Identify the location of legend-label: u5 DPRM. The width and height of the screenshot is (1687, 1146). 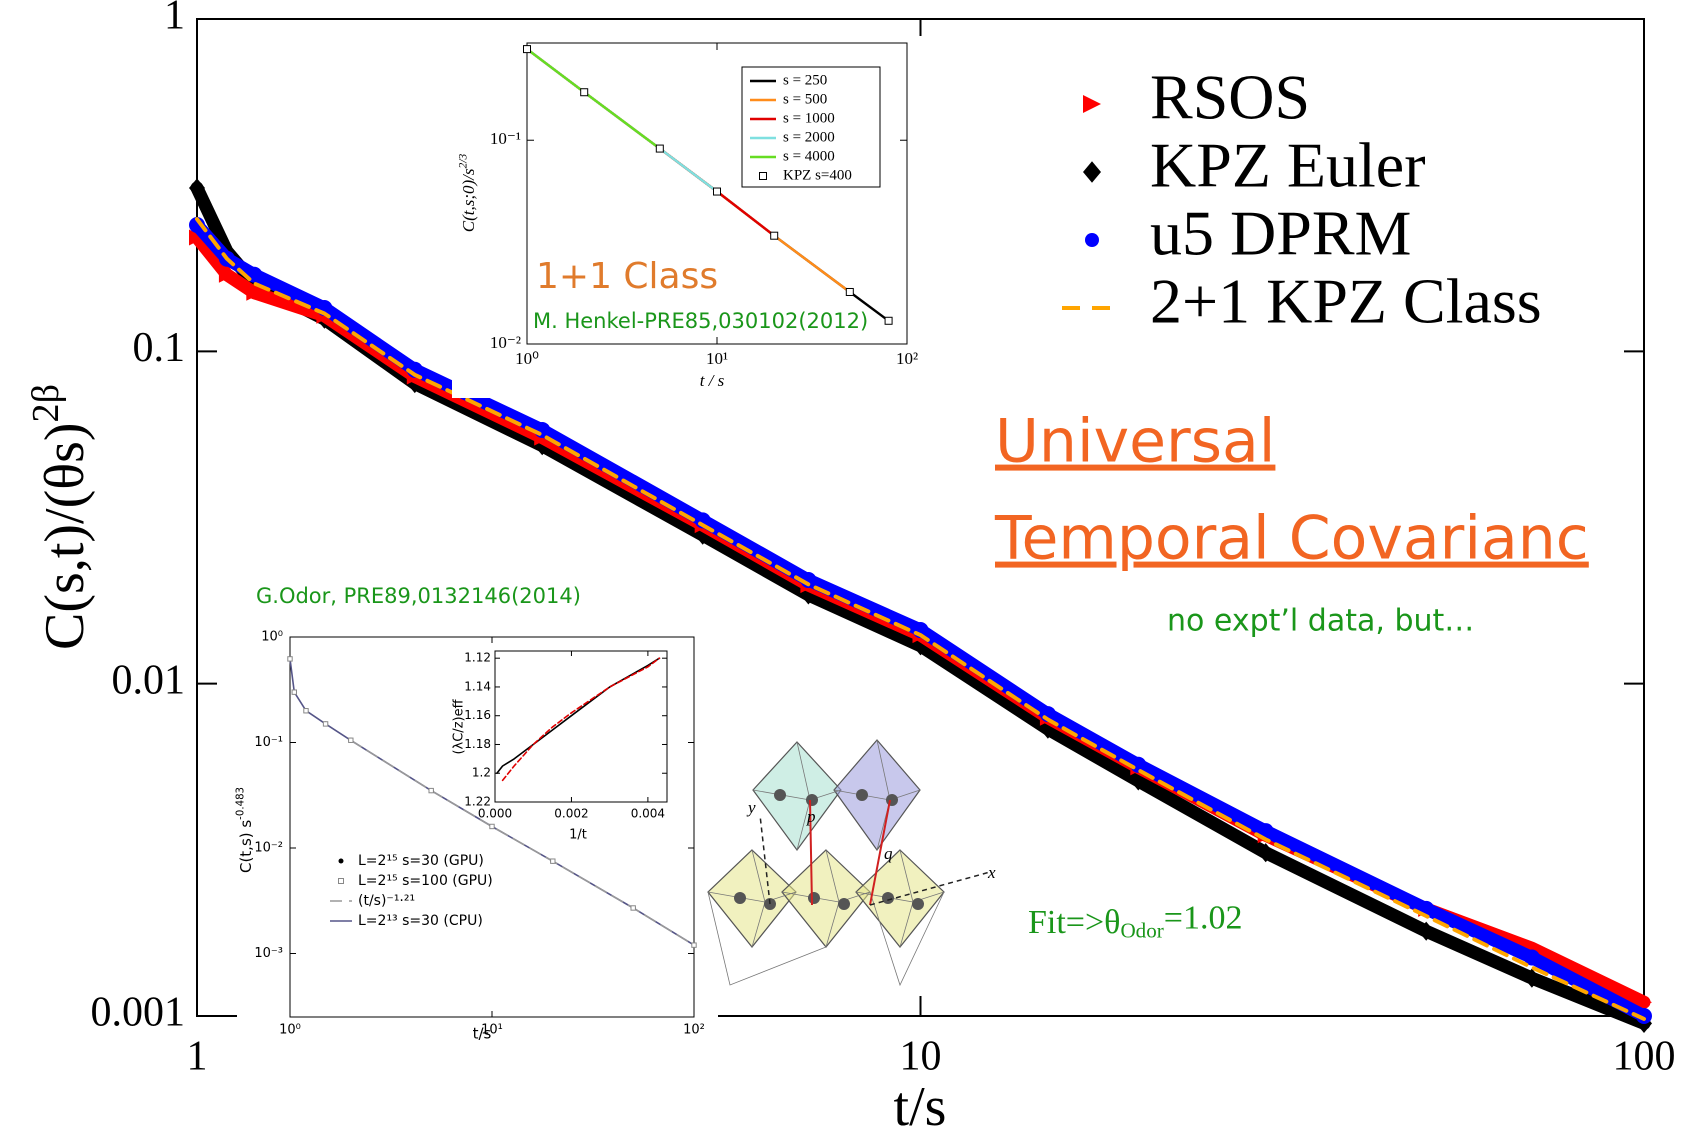
(1280, 233).